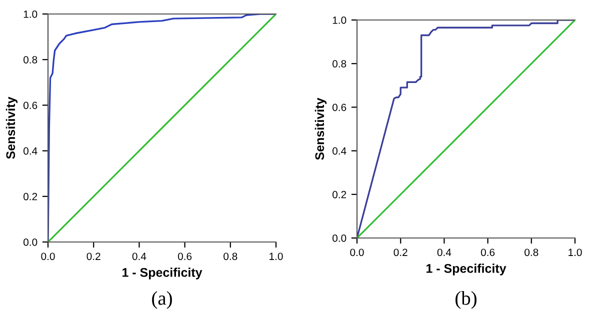  I want to click on text: (b), so click(466, 300).